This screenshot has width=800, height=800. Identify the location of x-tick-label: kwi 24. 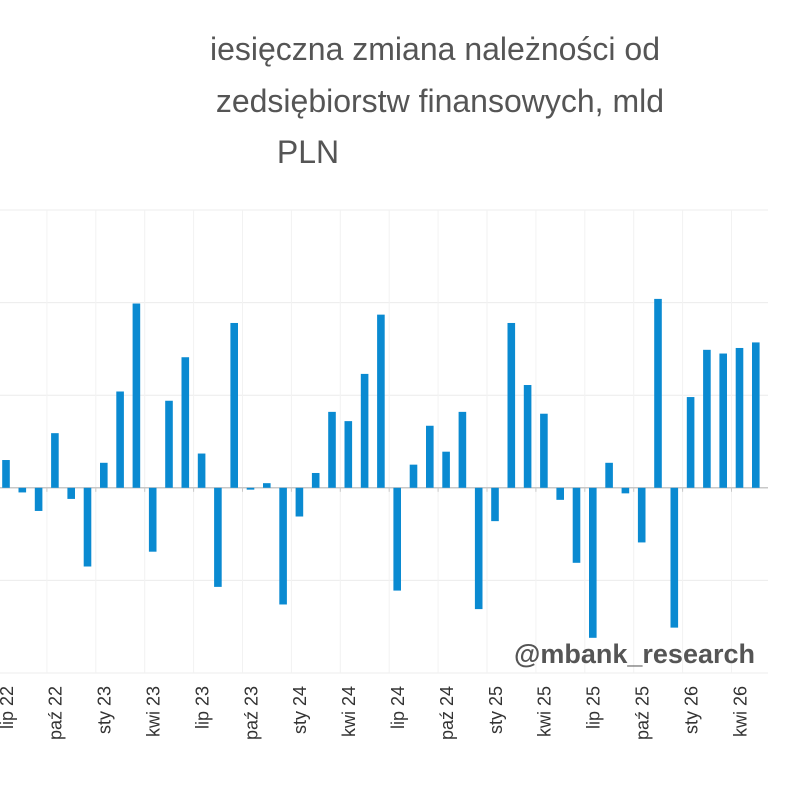
(349, 711).